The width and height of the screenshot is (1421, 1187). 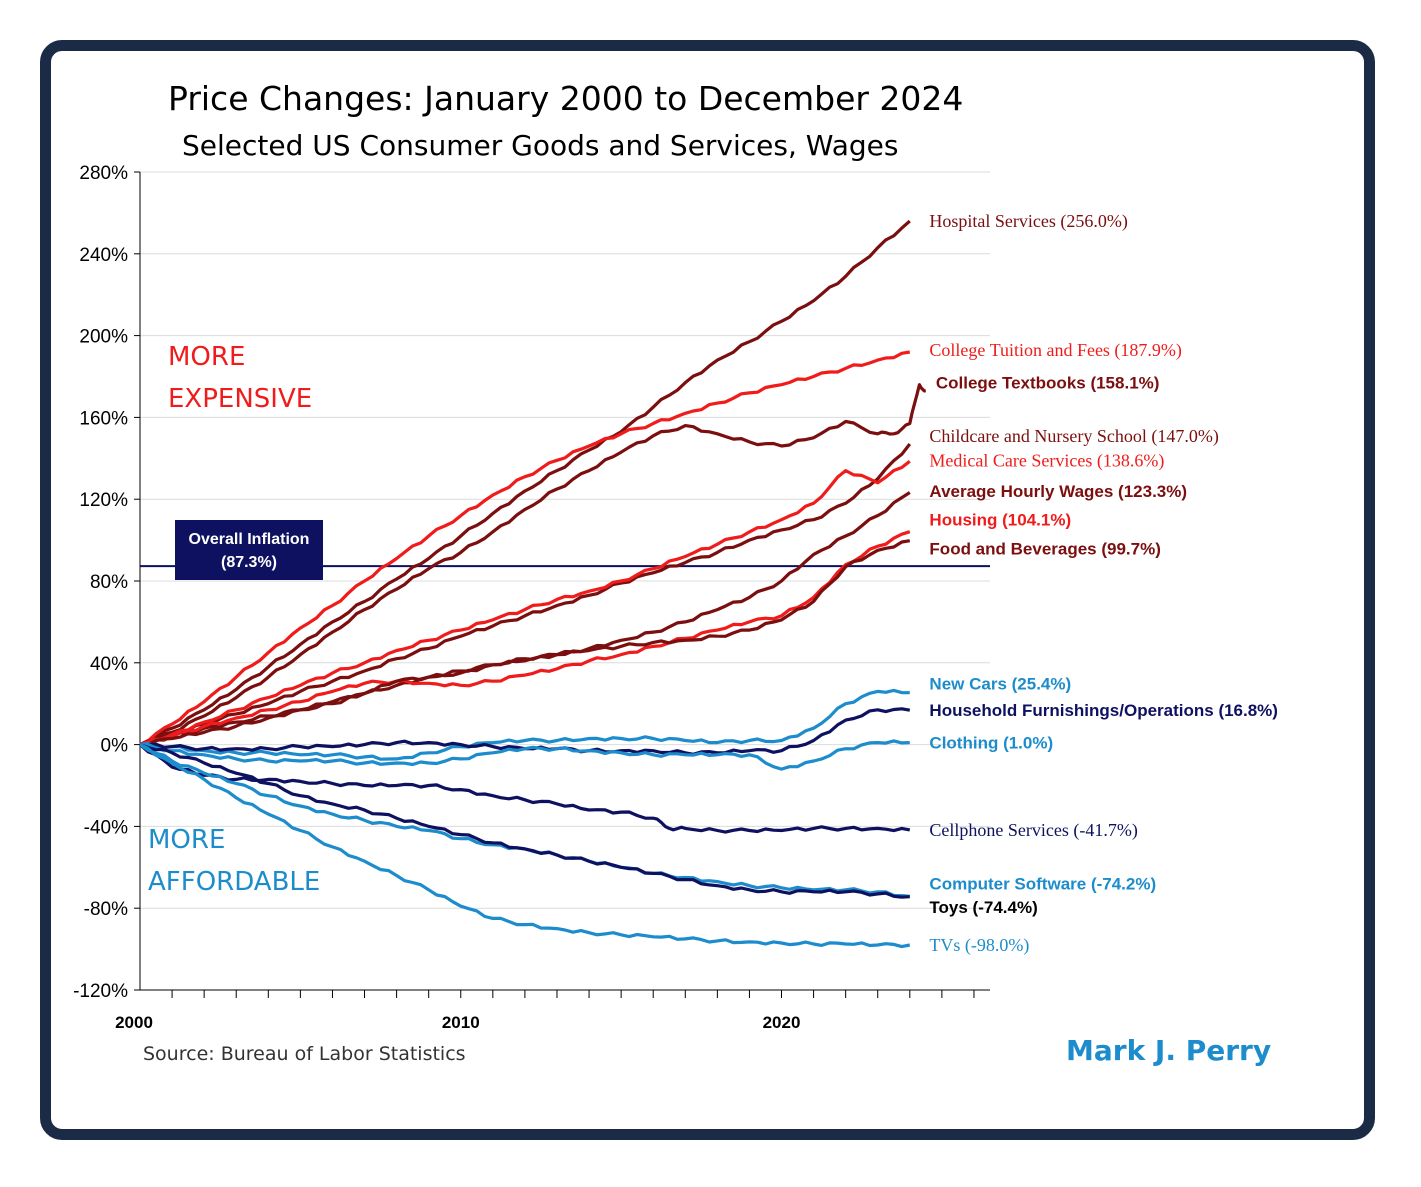 I want to click on series-line-medical-care-services, so click(x=525, y=603).